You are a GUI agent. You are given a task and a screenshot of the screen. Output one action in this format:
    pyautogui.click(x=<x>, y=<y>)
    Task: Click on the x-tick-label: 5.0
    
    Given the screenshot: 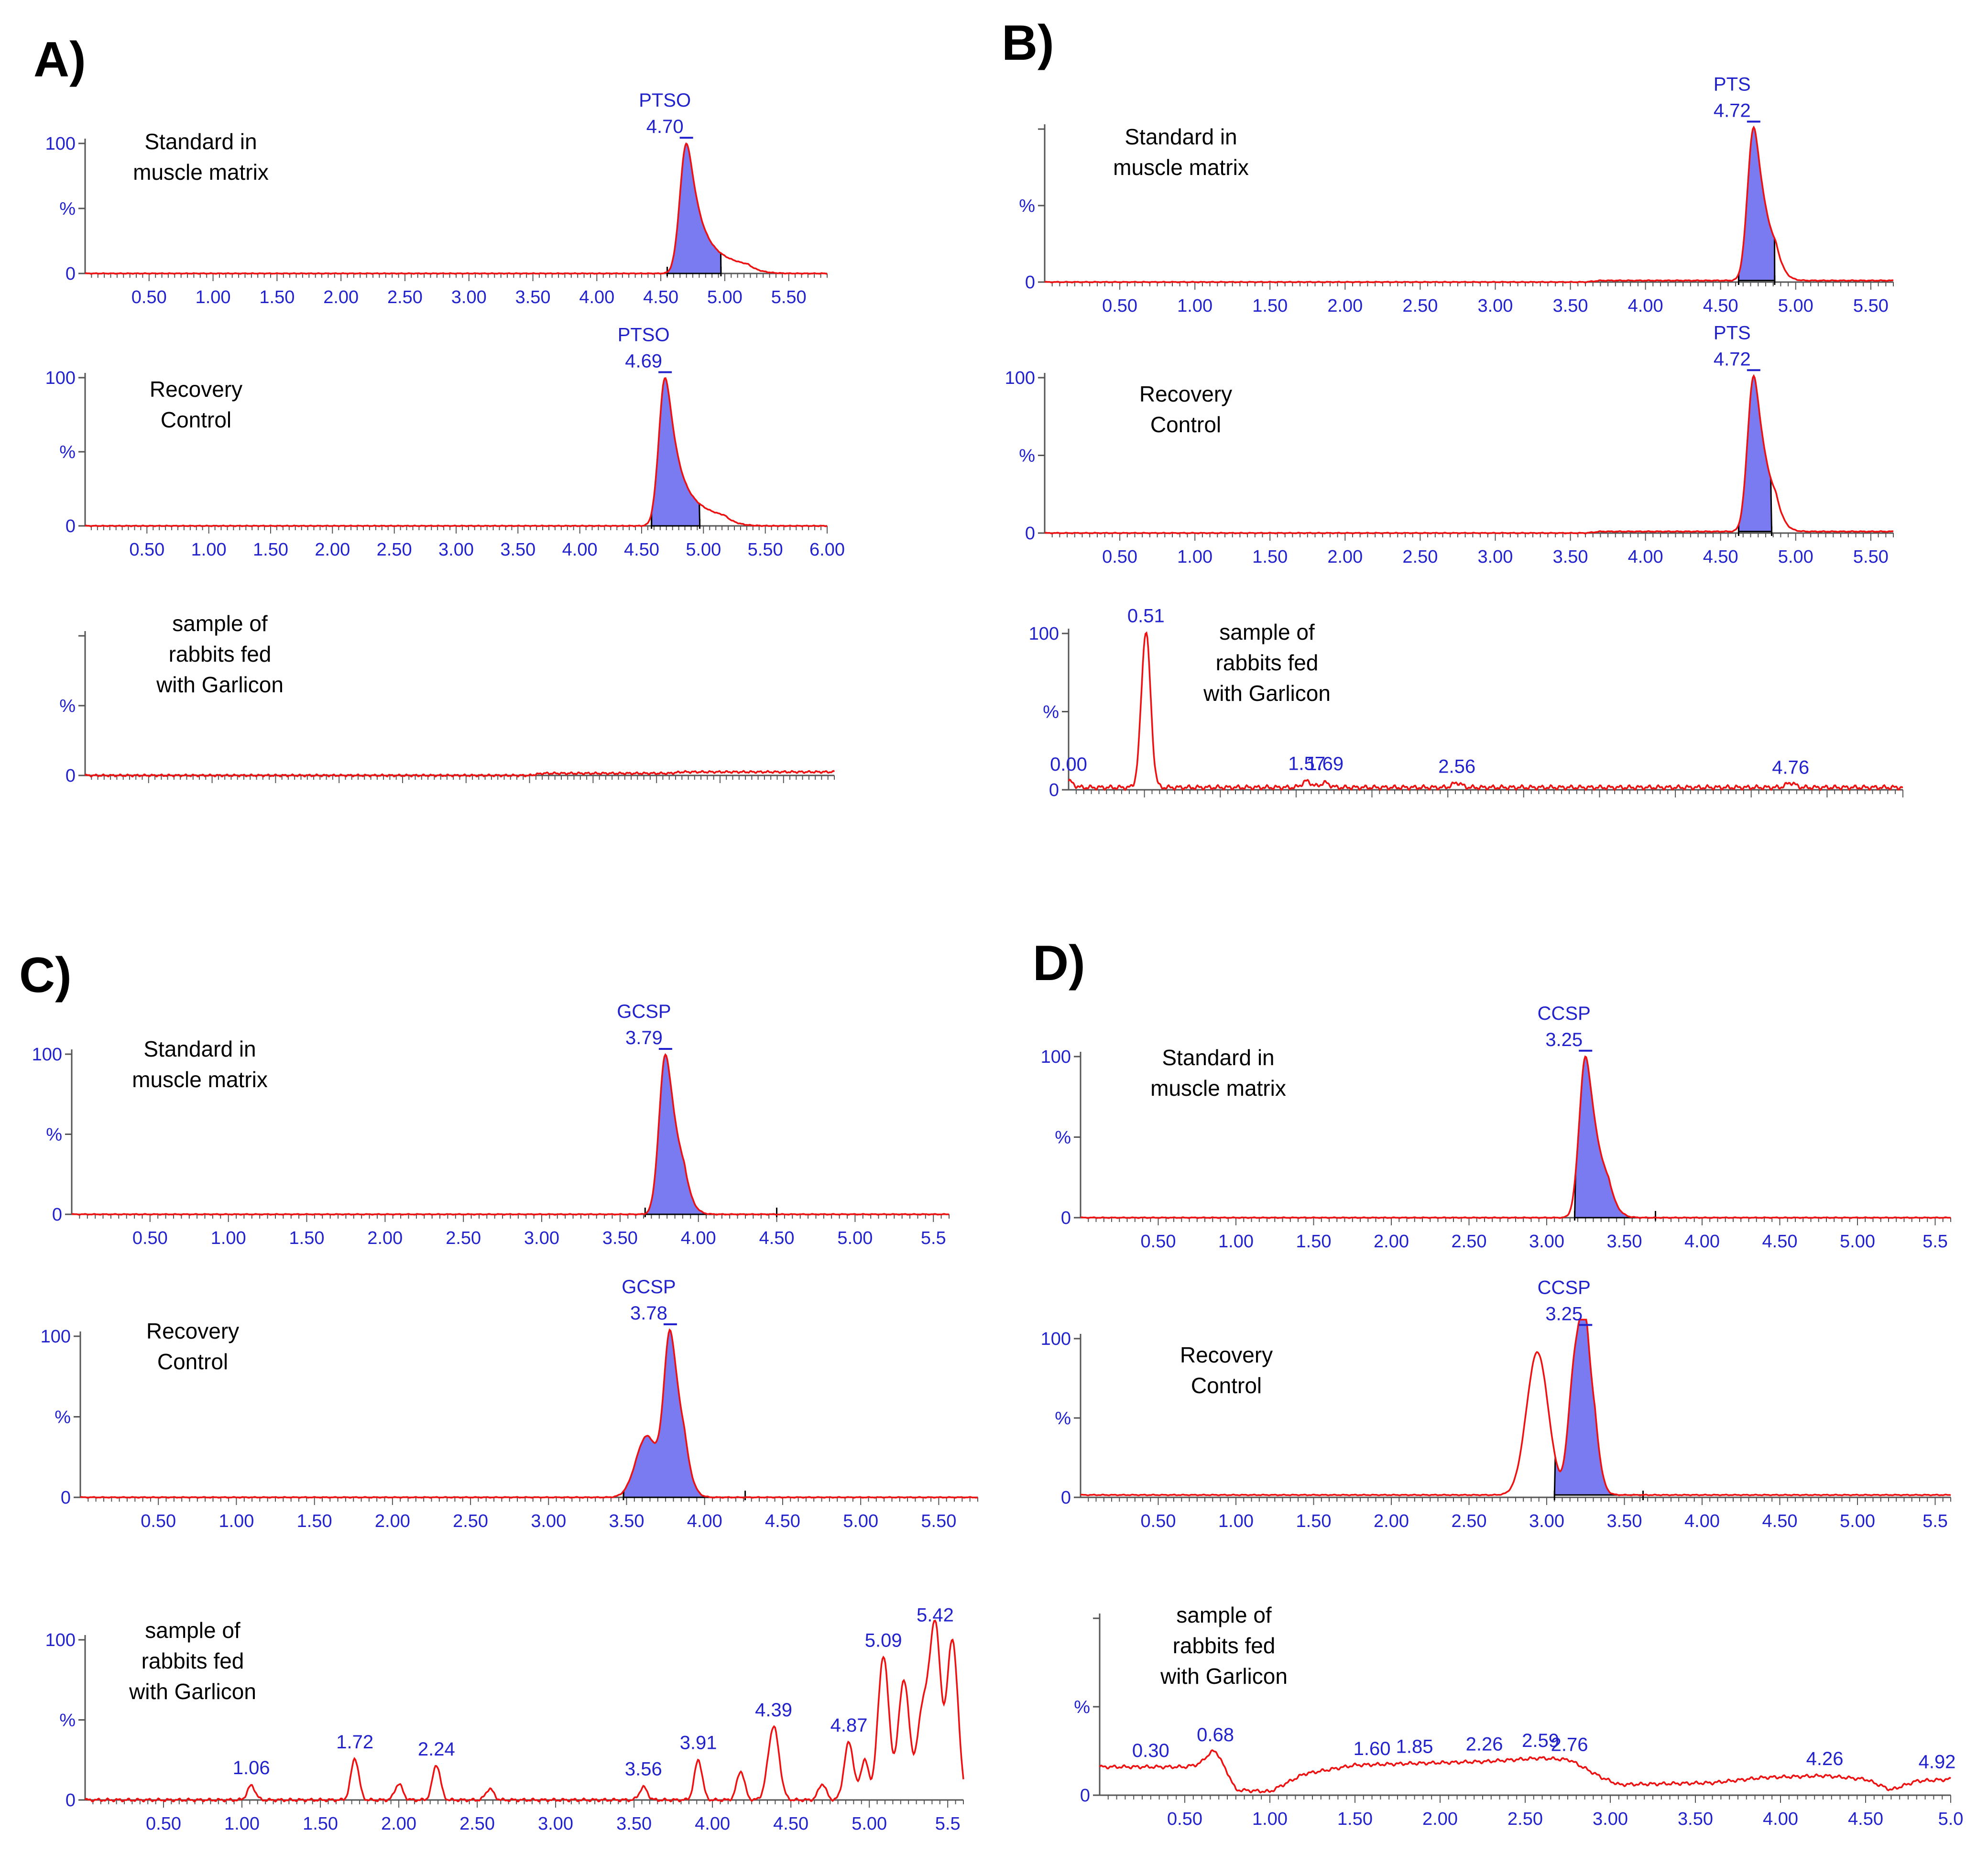 What is the action you would take?
    pyautogui.click(x=1951, y=1819)
    